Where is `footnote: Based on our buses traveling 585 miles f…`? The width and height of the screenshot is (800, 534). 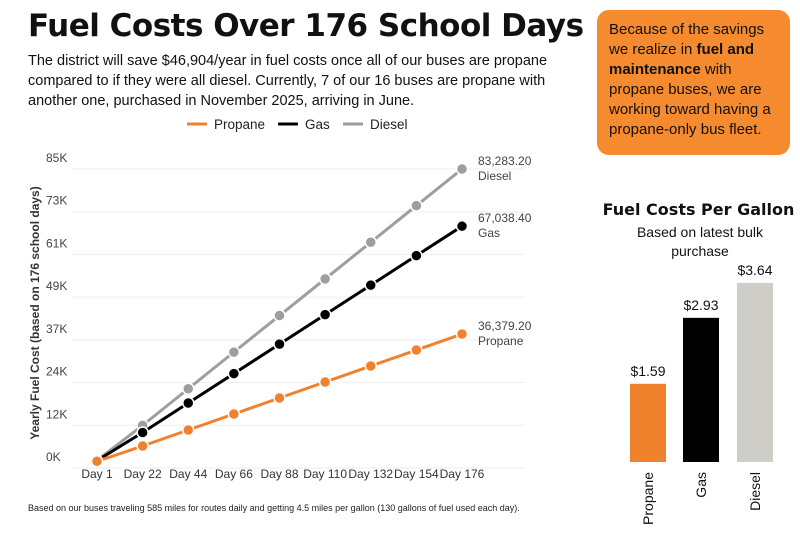
footnote: Based on our buses traveling 585 miles f… is located at coordinates (274, 508).